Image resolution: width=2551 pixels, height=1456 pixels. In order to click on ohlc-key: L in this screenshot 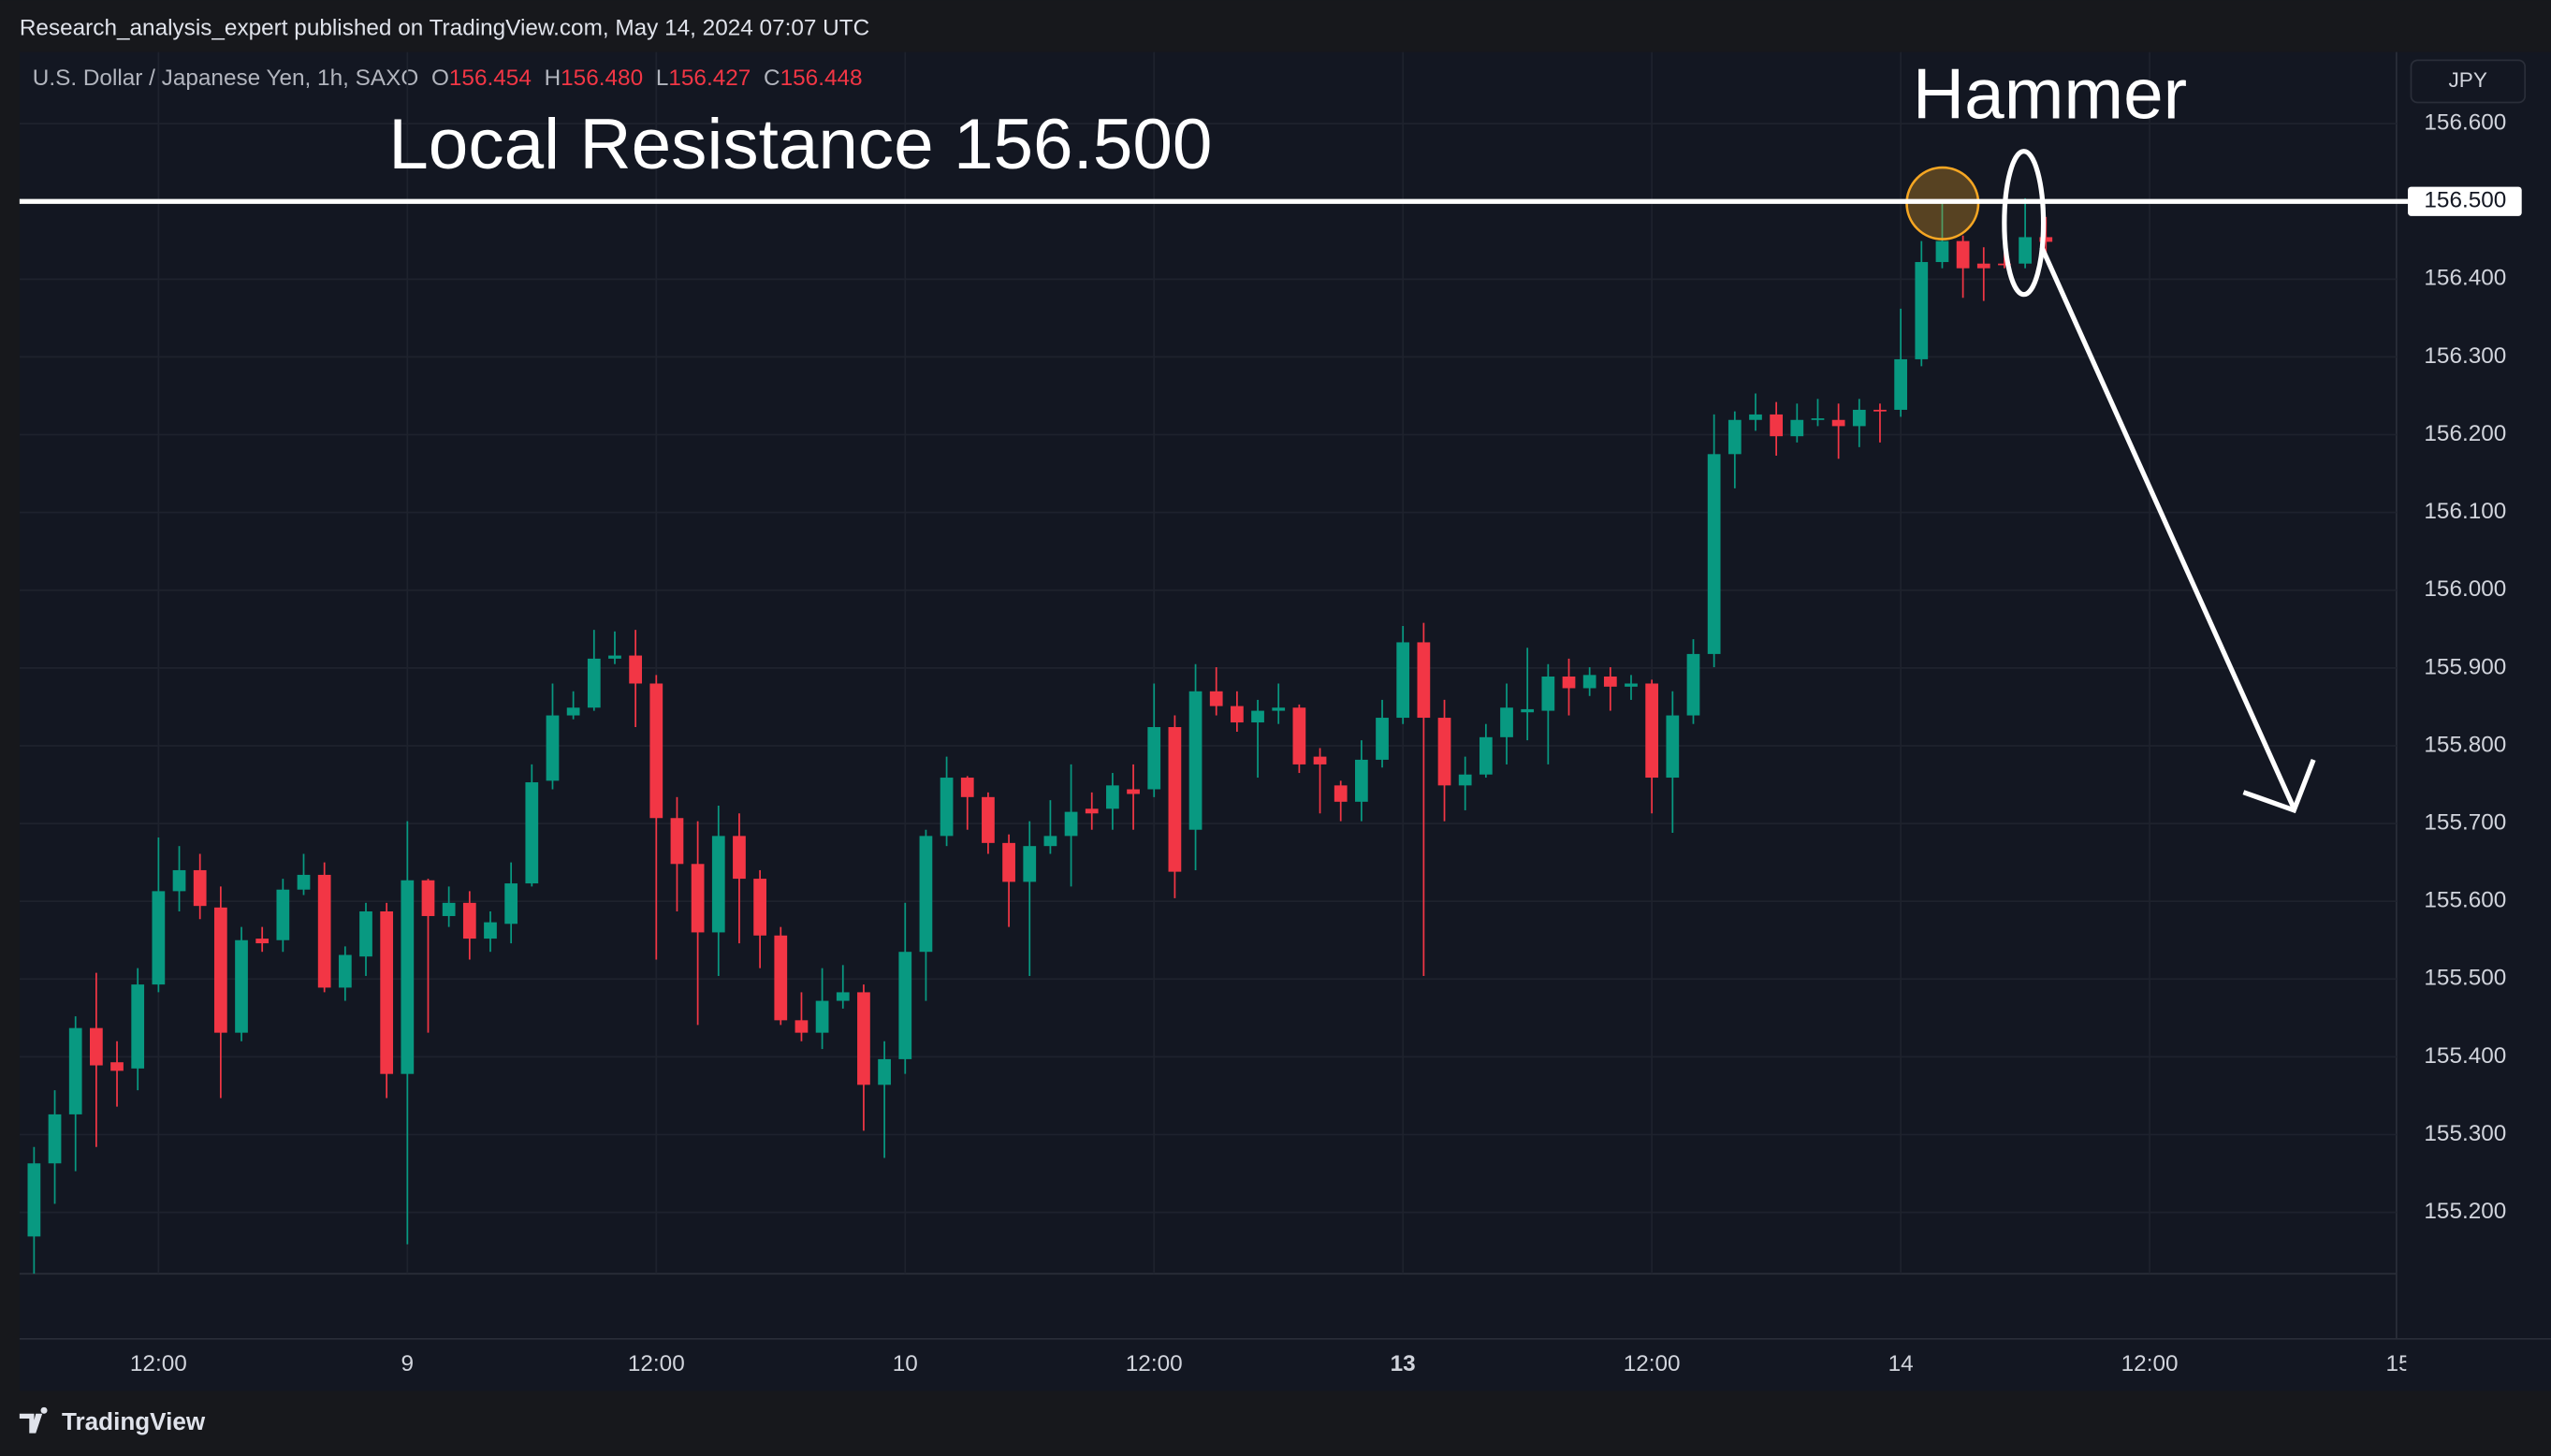, I will do `click(662, 79)`.